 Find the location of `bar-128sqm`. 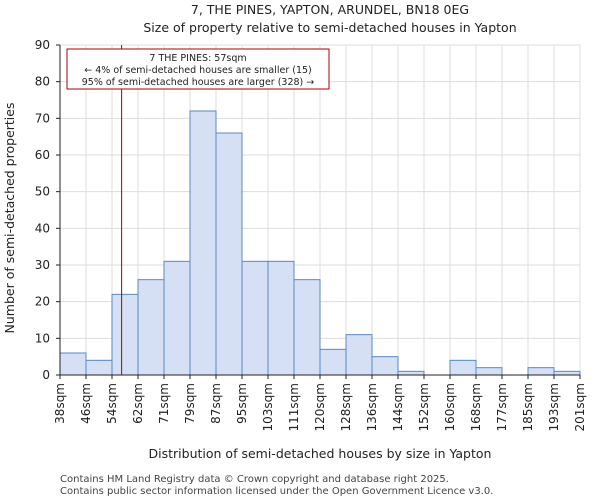

bar-128sqm is located at coordinates (359, 355).